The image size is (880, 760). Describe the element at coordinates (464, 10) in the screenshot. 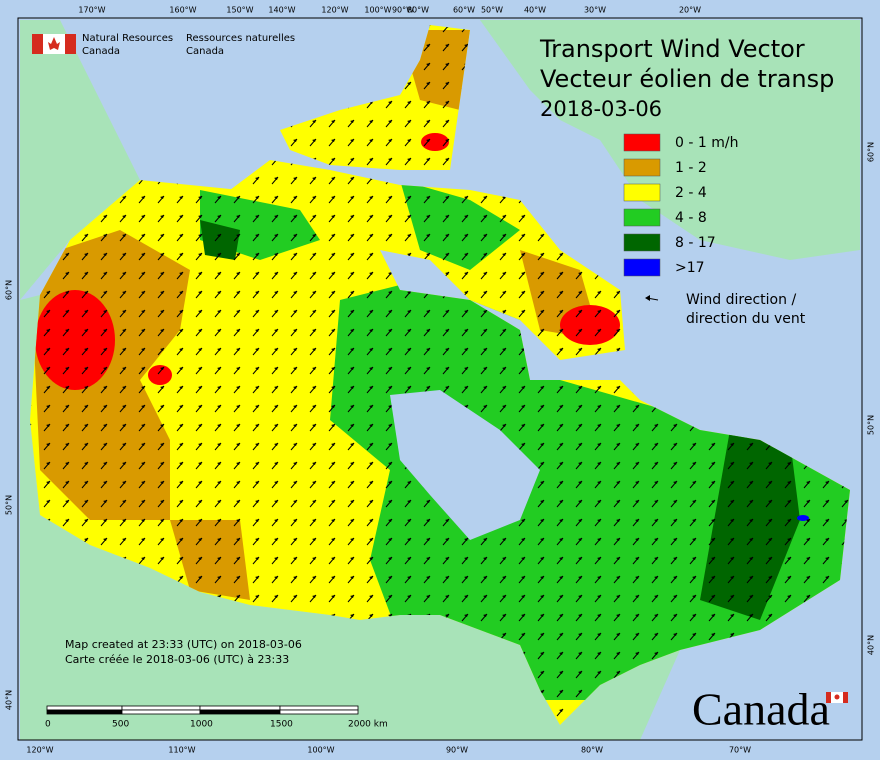

I see `longitude-label: 60°W` at that location.